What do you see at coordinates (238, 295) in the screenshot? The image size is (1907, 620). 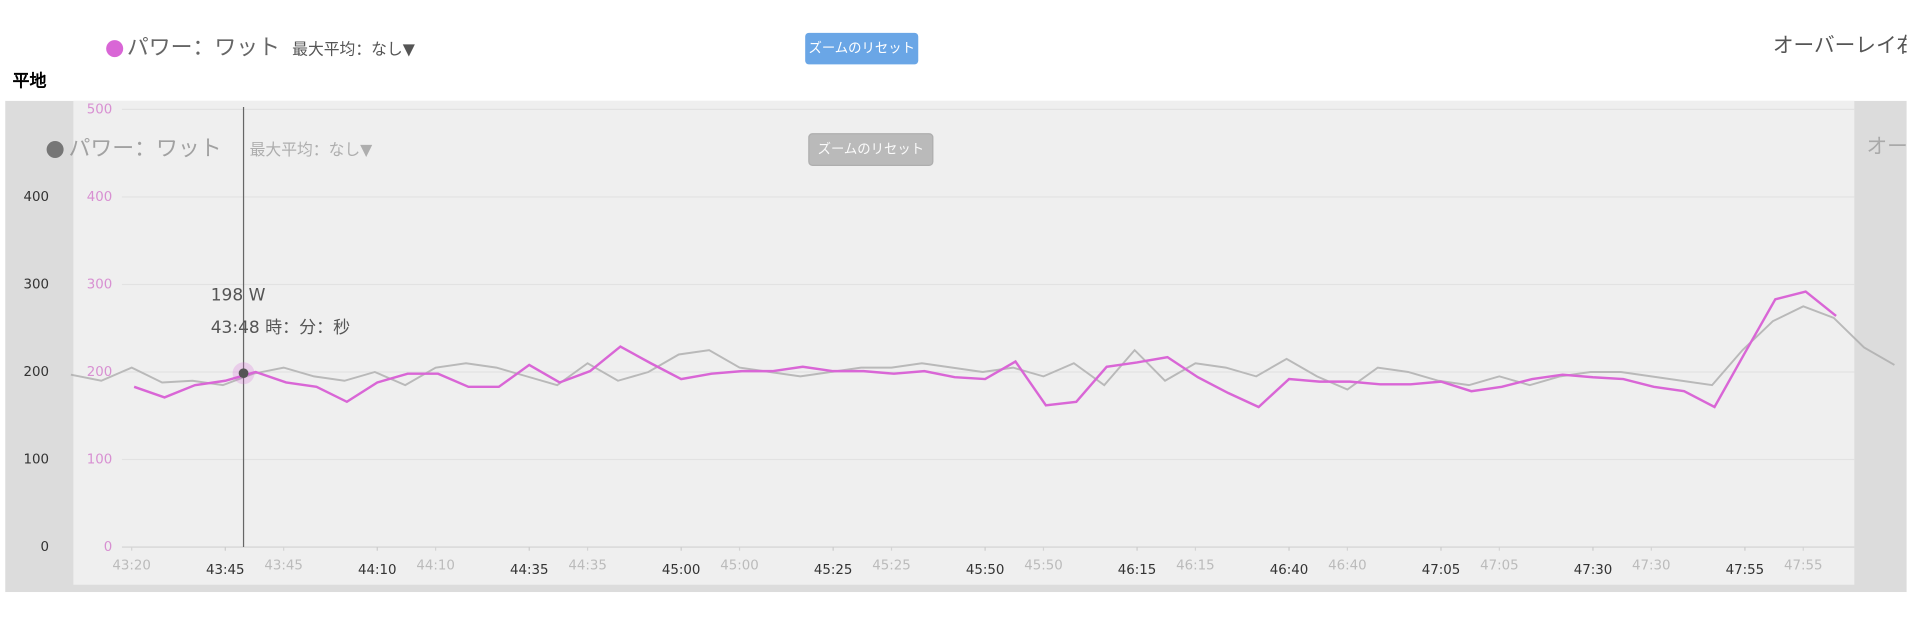 I see `tooltip-value: 198 W` at bounding box center [238, 295].